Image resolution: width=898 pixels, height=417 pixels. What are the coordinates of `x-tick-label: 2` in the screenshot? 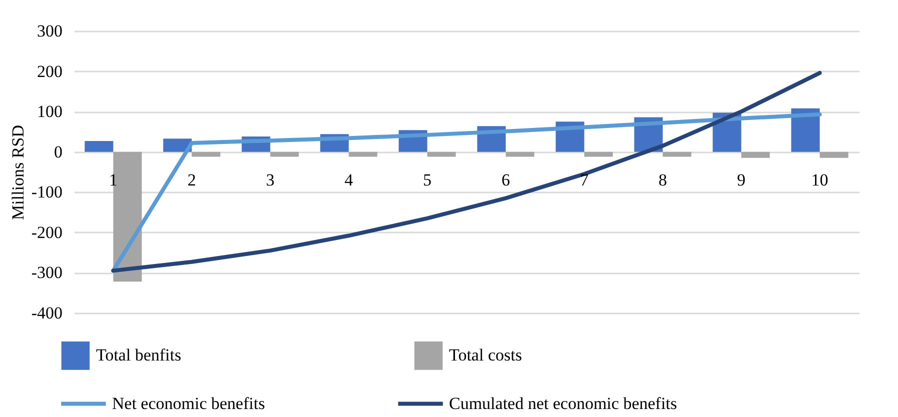 It's located at (192, 180).